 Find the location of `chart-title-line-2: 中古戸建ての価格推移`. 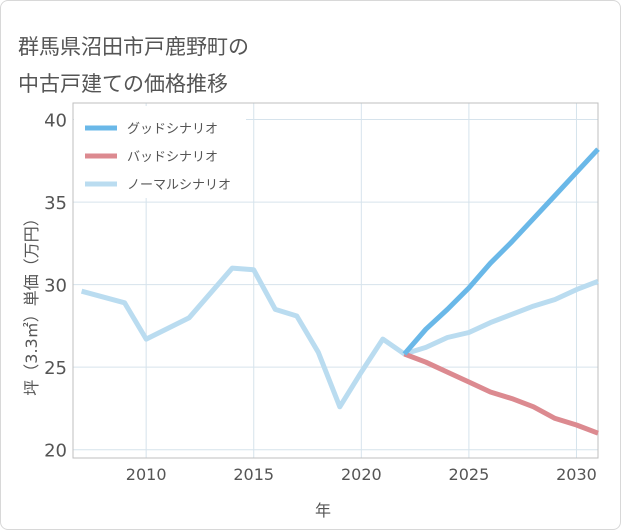

chart-title-line-2: 中古戸建ての価格推移 is located at coordinates (123, 84).